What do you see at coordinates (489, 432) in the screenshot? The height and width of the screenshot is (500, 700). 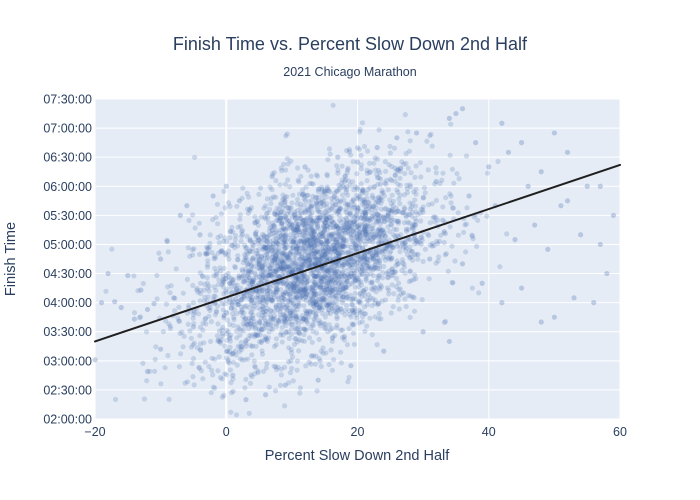 I see `x-tick-label: 40` at bounding box center [489, 432].